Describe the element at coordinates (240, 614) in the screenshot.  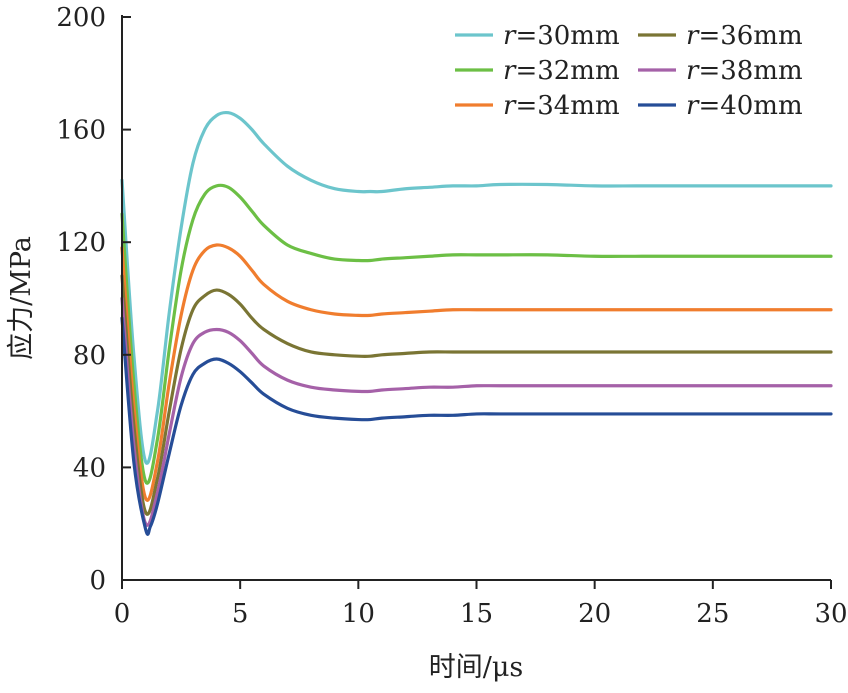
I see `x-tick-label: 5` at that location.